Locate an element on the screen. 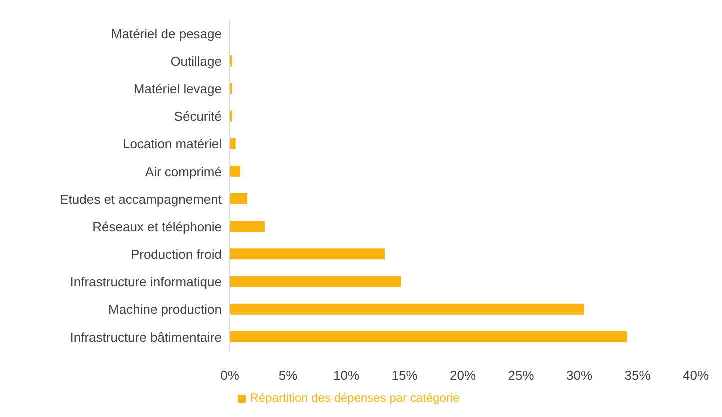 Image resolution: width=722 pixels, height=417 pixels. legend-label: Répartition des dépenses par catégorie is located at coordinates (355, 398).